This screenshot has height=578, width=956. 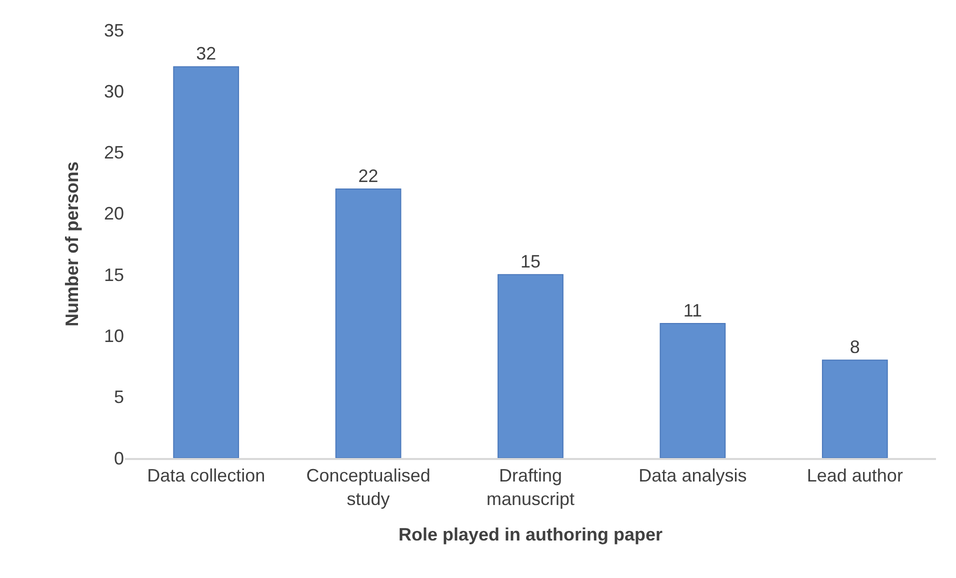 I want to click on y-tick-label: 15, so click(x=114, y=274).